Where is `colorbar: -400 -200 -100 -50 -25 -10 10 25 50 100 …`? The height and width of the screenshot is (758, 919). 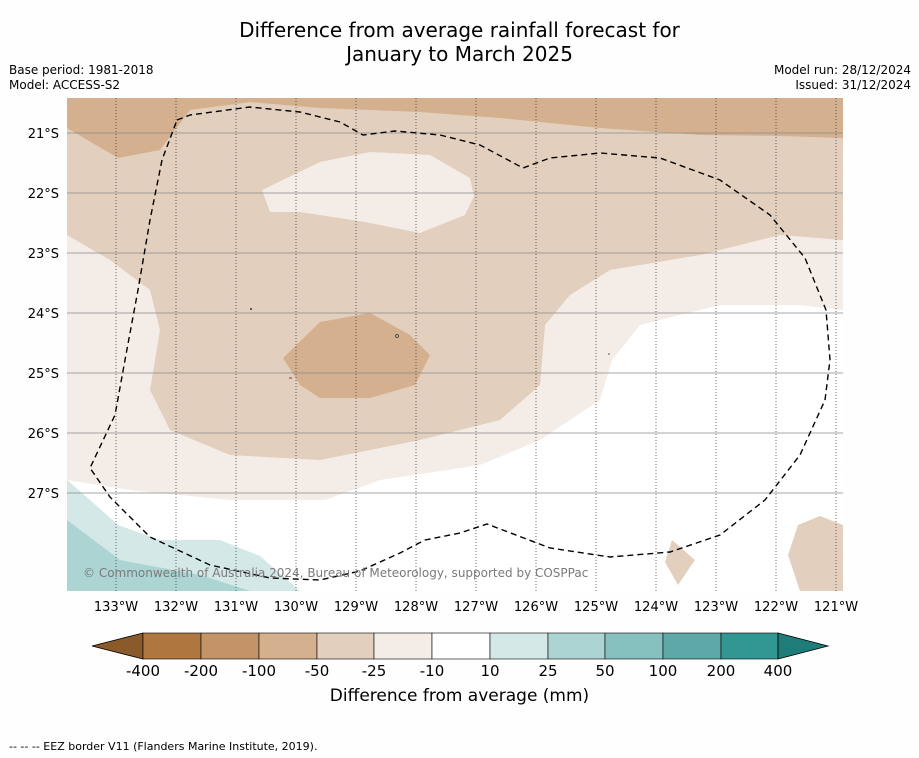 colorbar: -400 -200 -100 -50 -25 -10 10 25 50 100 … is located at coordinates (460, 656).